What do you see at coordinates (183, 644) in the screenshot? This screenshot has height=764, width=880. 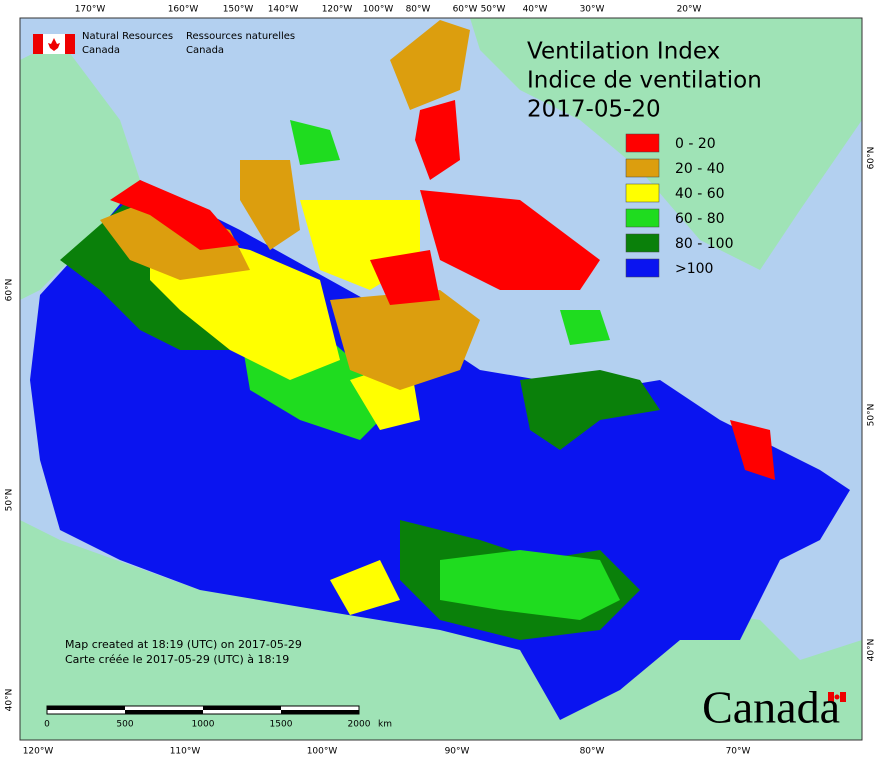 I see `credit: Map created at 18:19 (UTC) on 2017-05-29` at bounding box center [183, 644].